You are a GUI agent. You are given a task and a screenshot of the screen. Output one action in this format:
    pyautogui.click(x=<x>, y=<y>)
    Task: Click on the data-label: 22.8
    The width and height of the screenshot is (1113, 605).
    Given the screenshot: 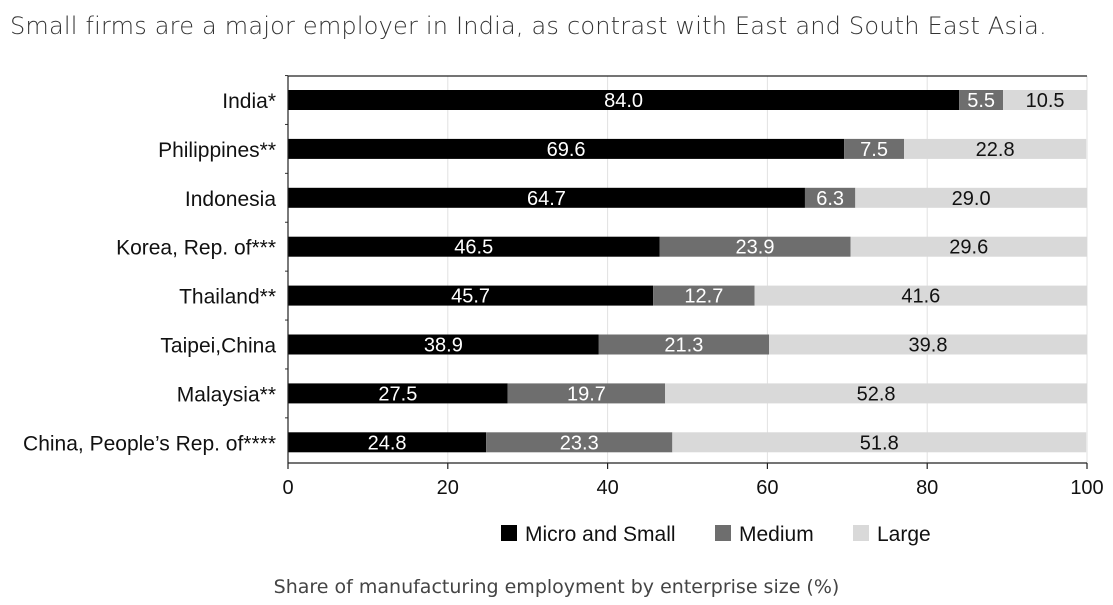 What is the action you would take?
    pyautogui.click(x=995, y=150)
    